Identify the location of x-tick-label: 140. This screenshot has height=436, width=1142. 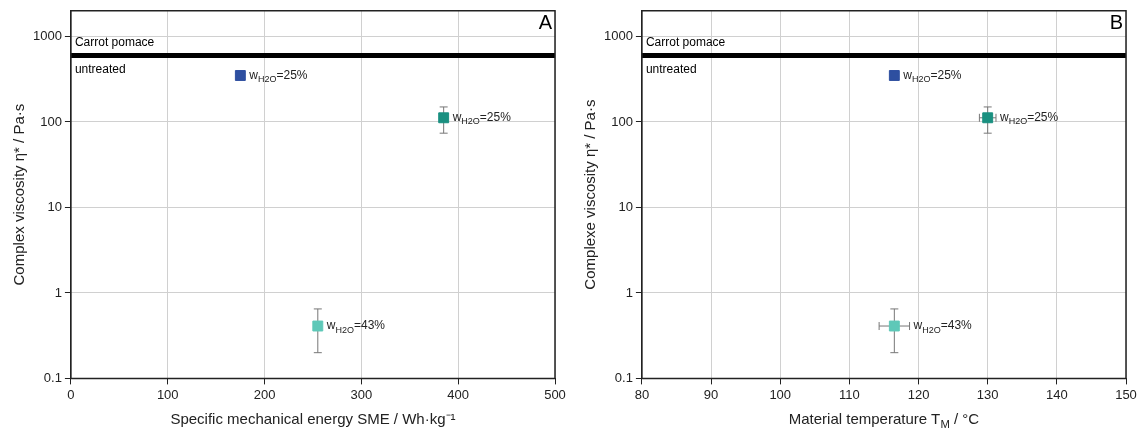
(1056, 394).